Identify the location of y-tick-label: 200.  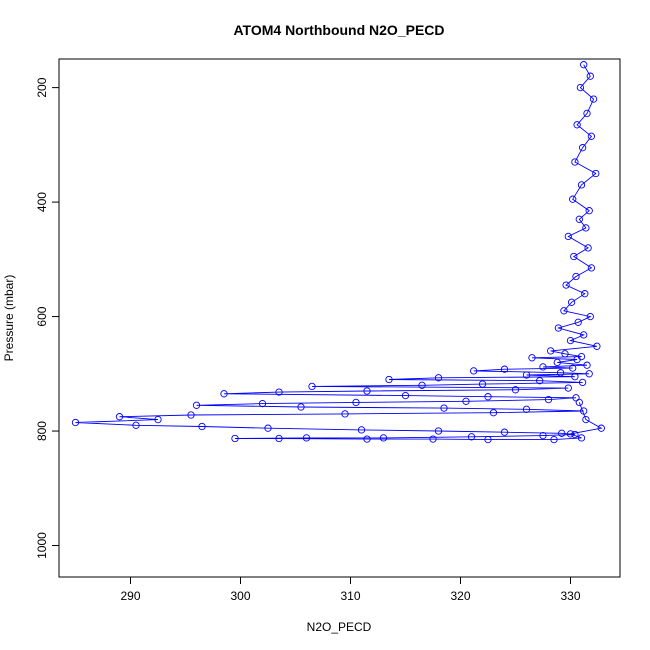
(42, 87).